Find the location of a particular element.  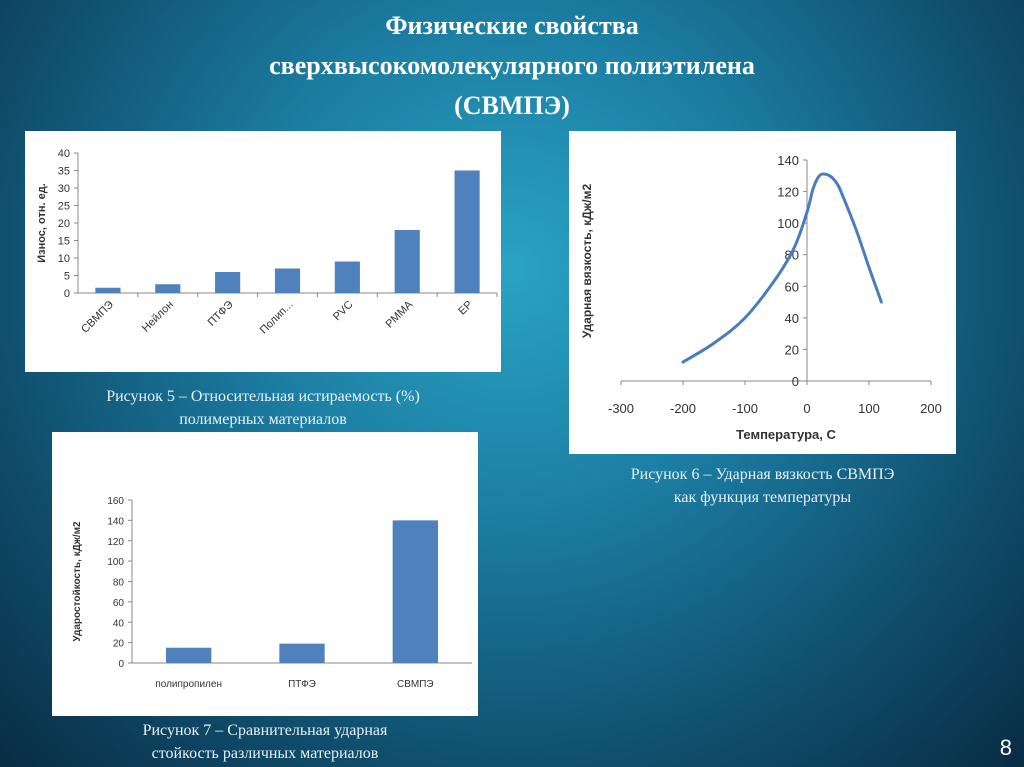

fig6-caption-line-2: как функция температуры is located at coordinates (762, 497).